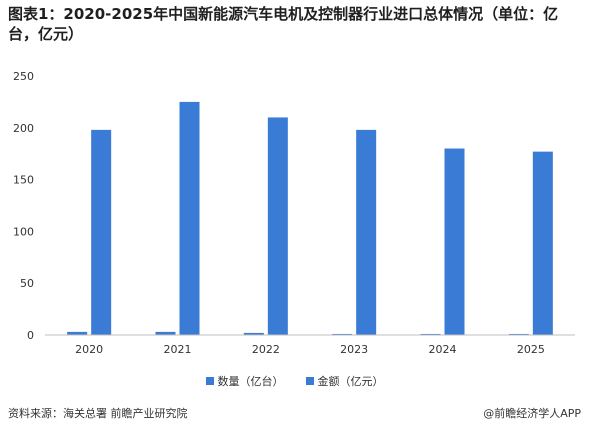 This screenshot has height=429, width=589. I want to click on legend-swatch-amount, so click(309, 381).